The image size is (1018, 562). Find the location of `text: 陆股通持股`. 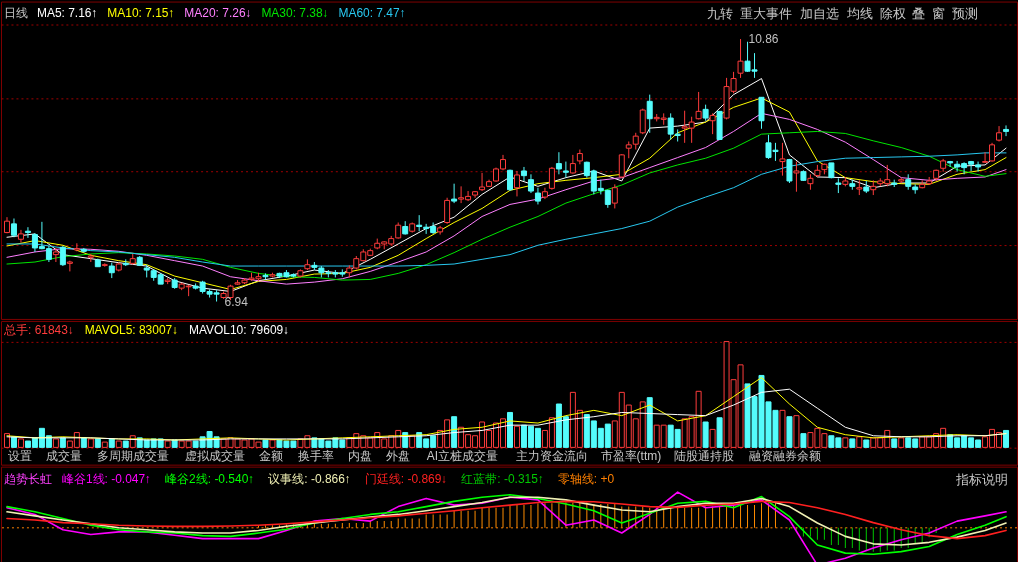

text: 陆股通持股 is located at coordinates (703, 455).